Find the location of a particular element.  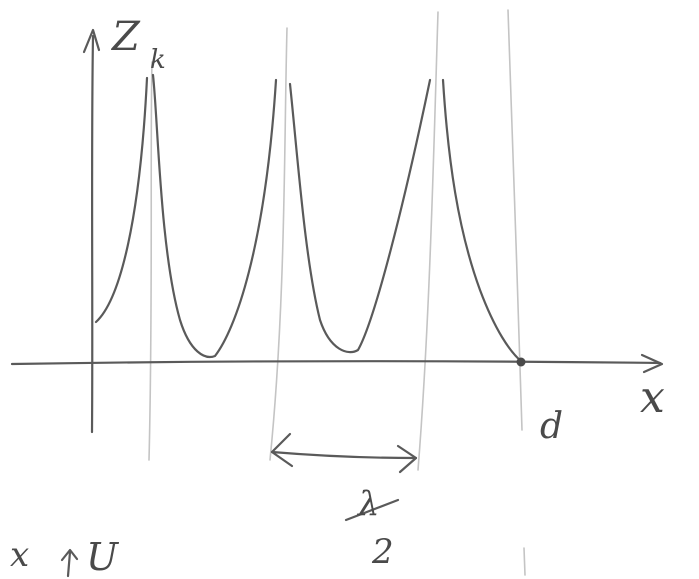

bottom-x-label: x is located at coordinates (19, 555).